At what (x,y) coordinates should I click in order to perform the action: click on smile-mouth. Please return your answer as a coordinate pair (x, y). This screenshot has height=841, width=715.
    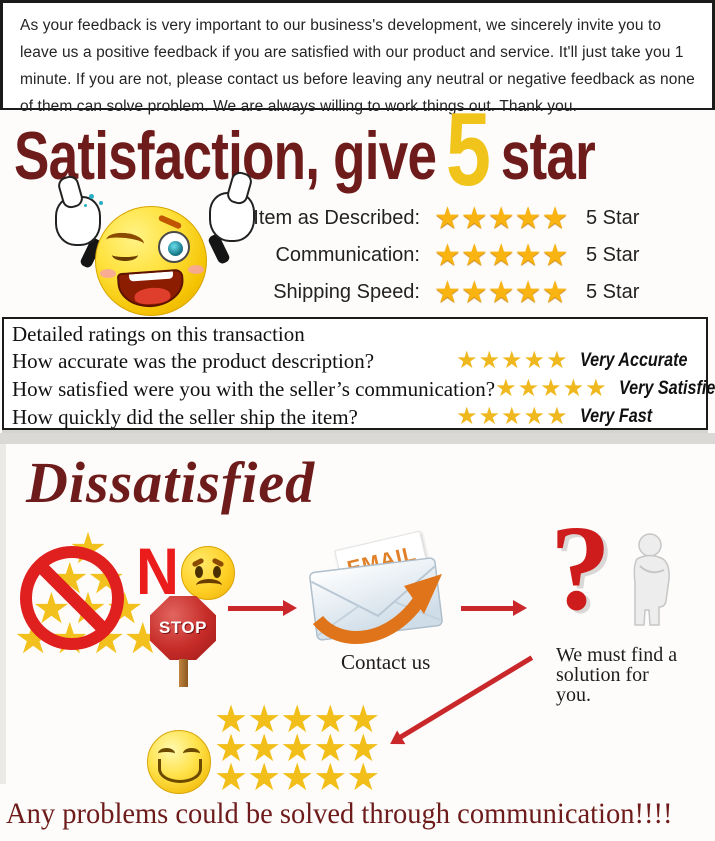
    Looking at the image, I should click on (180, 771).